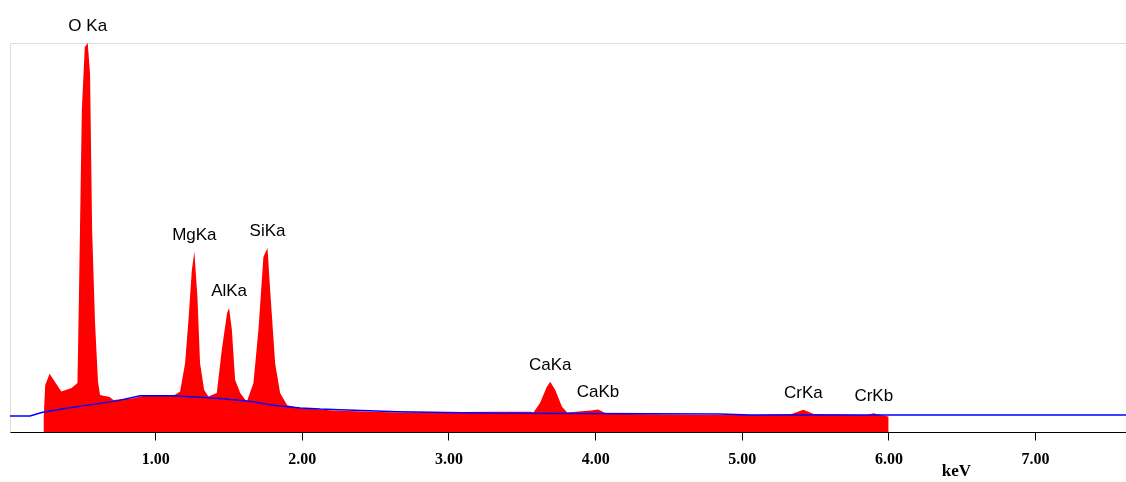 The width and height of the screenshot is (1126, 482). I want to click on x-tick-label: 5.00, so click(742, 458).